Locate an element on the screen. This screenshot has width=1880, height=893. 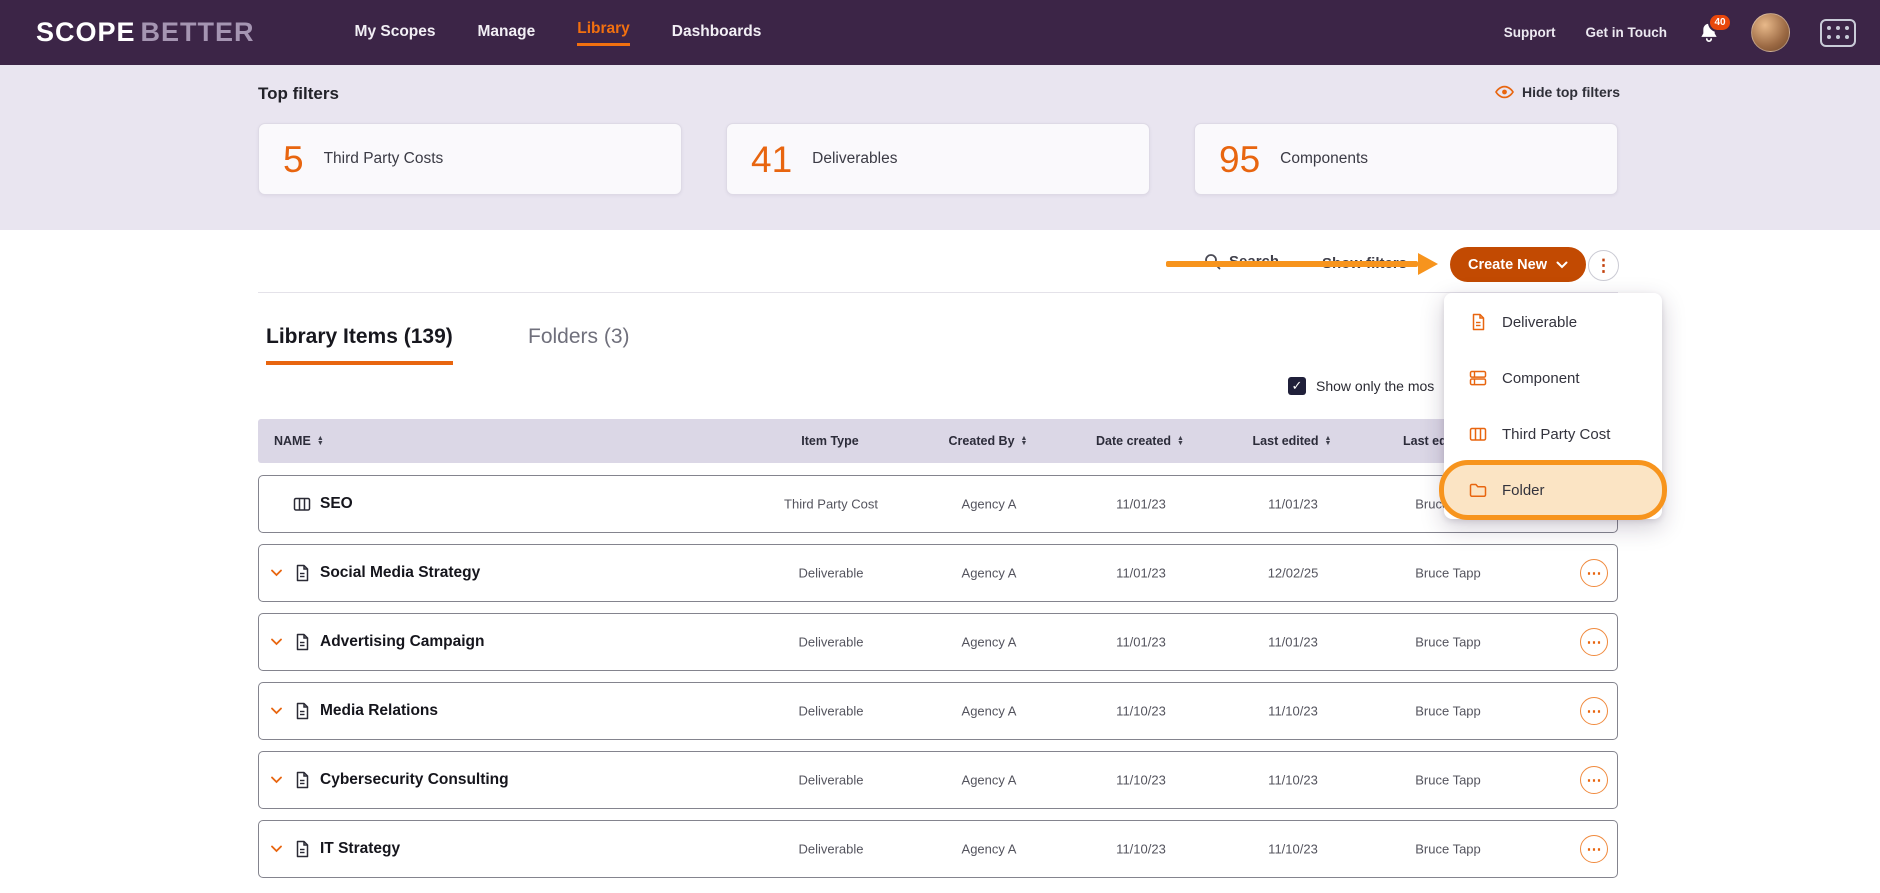
item-name: Cybersecurity Consulting is located at coordinates (414, 779).